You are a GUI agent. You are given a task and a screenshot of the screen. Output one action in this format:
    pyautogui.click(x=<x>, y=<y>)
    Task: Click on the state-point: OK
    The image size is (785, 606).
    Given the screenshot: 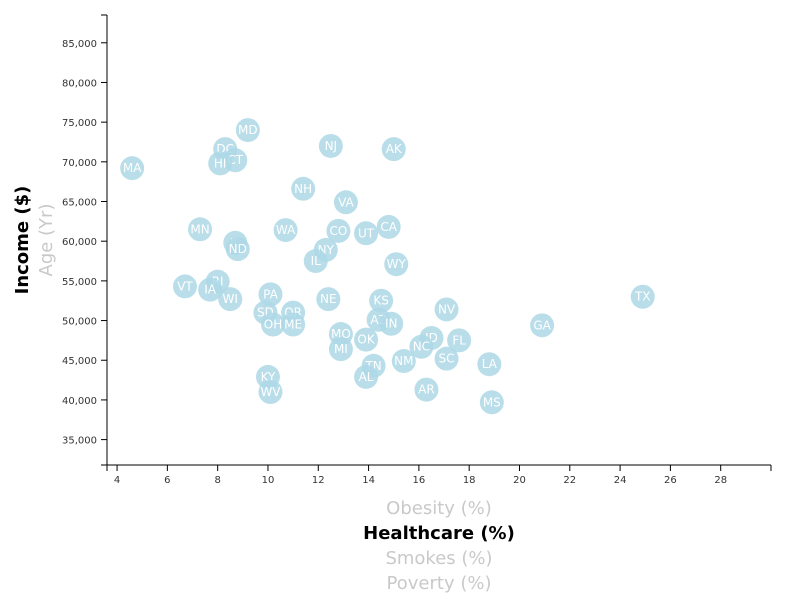 What is the action you would take?
    pyautogui.click(x=366, y=339)
    